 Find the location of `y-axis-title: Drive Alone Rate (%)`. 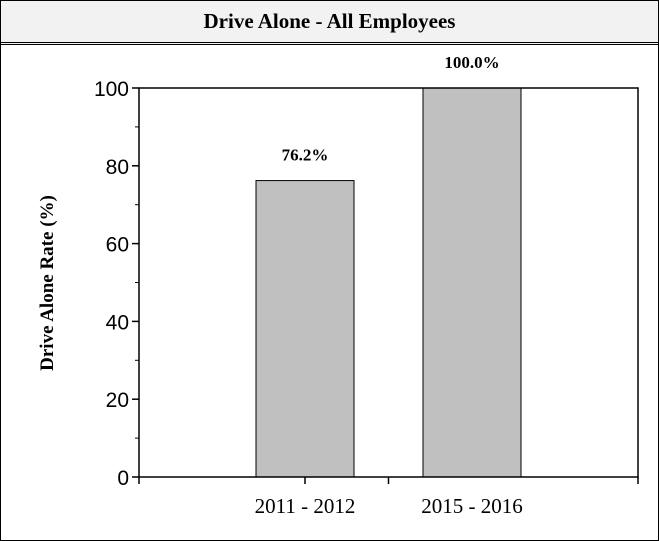

y-axis-title: Drive Alone Rate (%) is located at coordinates (47, 283).